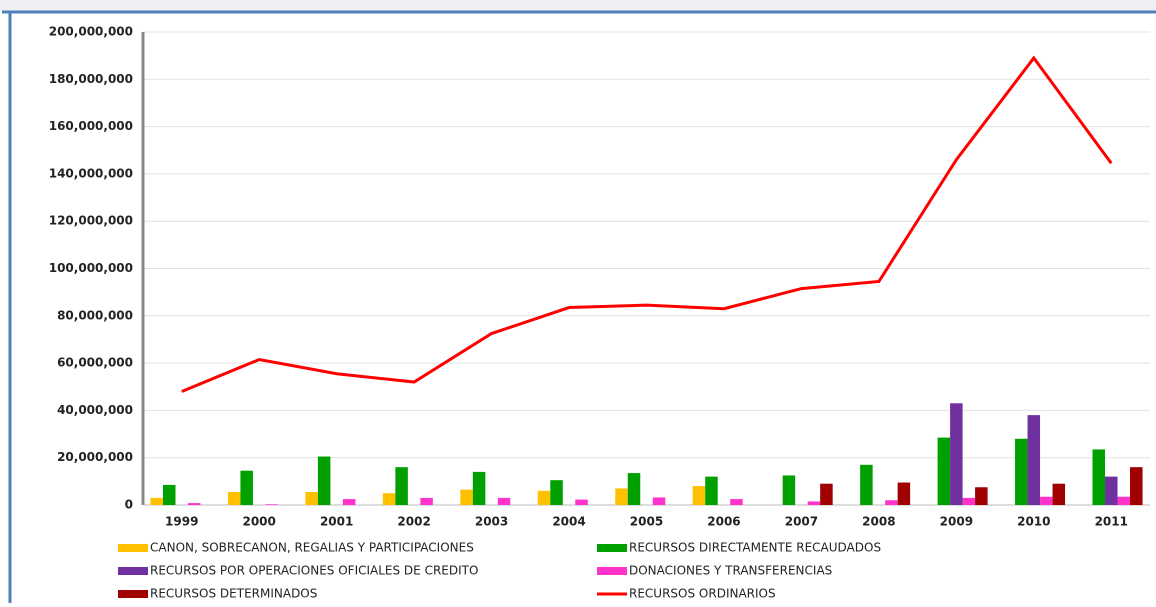 The height and width of the screenshot is (607, 1156). I want to click on x-tick-label: 2008, so click(878, 522).